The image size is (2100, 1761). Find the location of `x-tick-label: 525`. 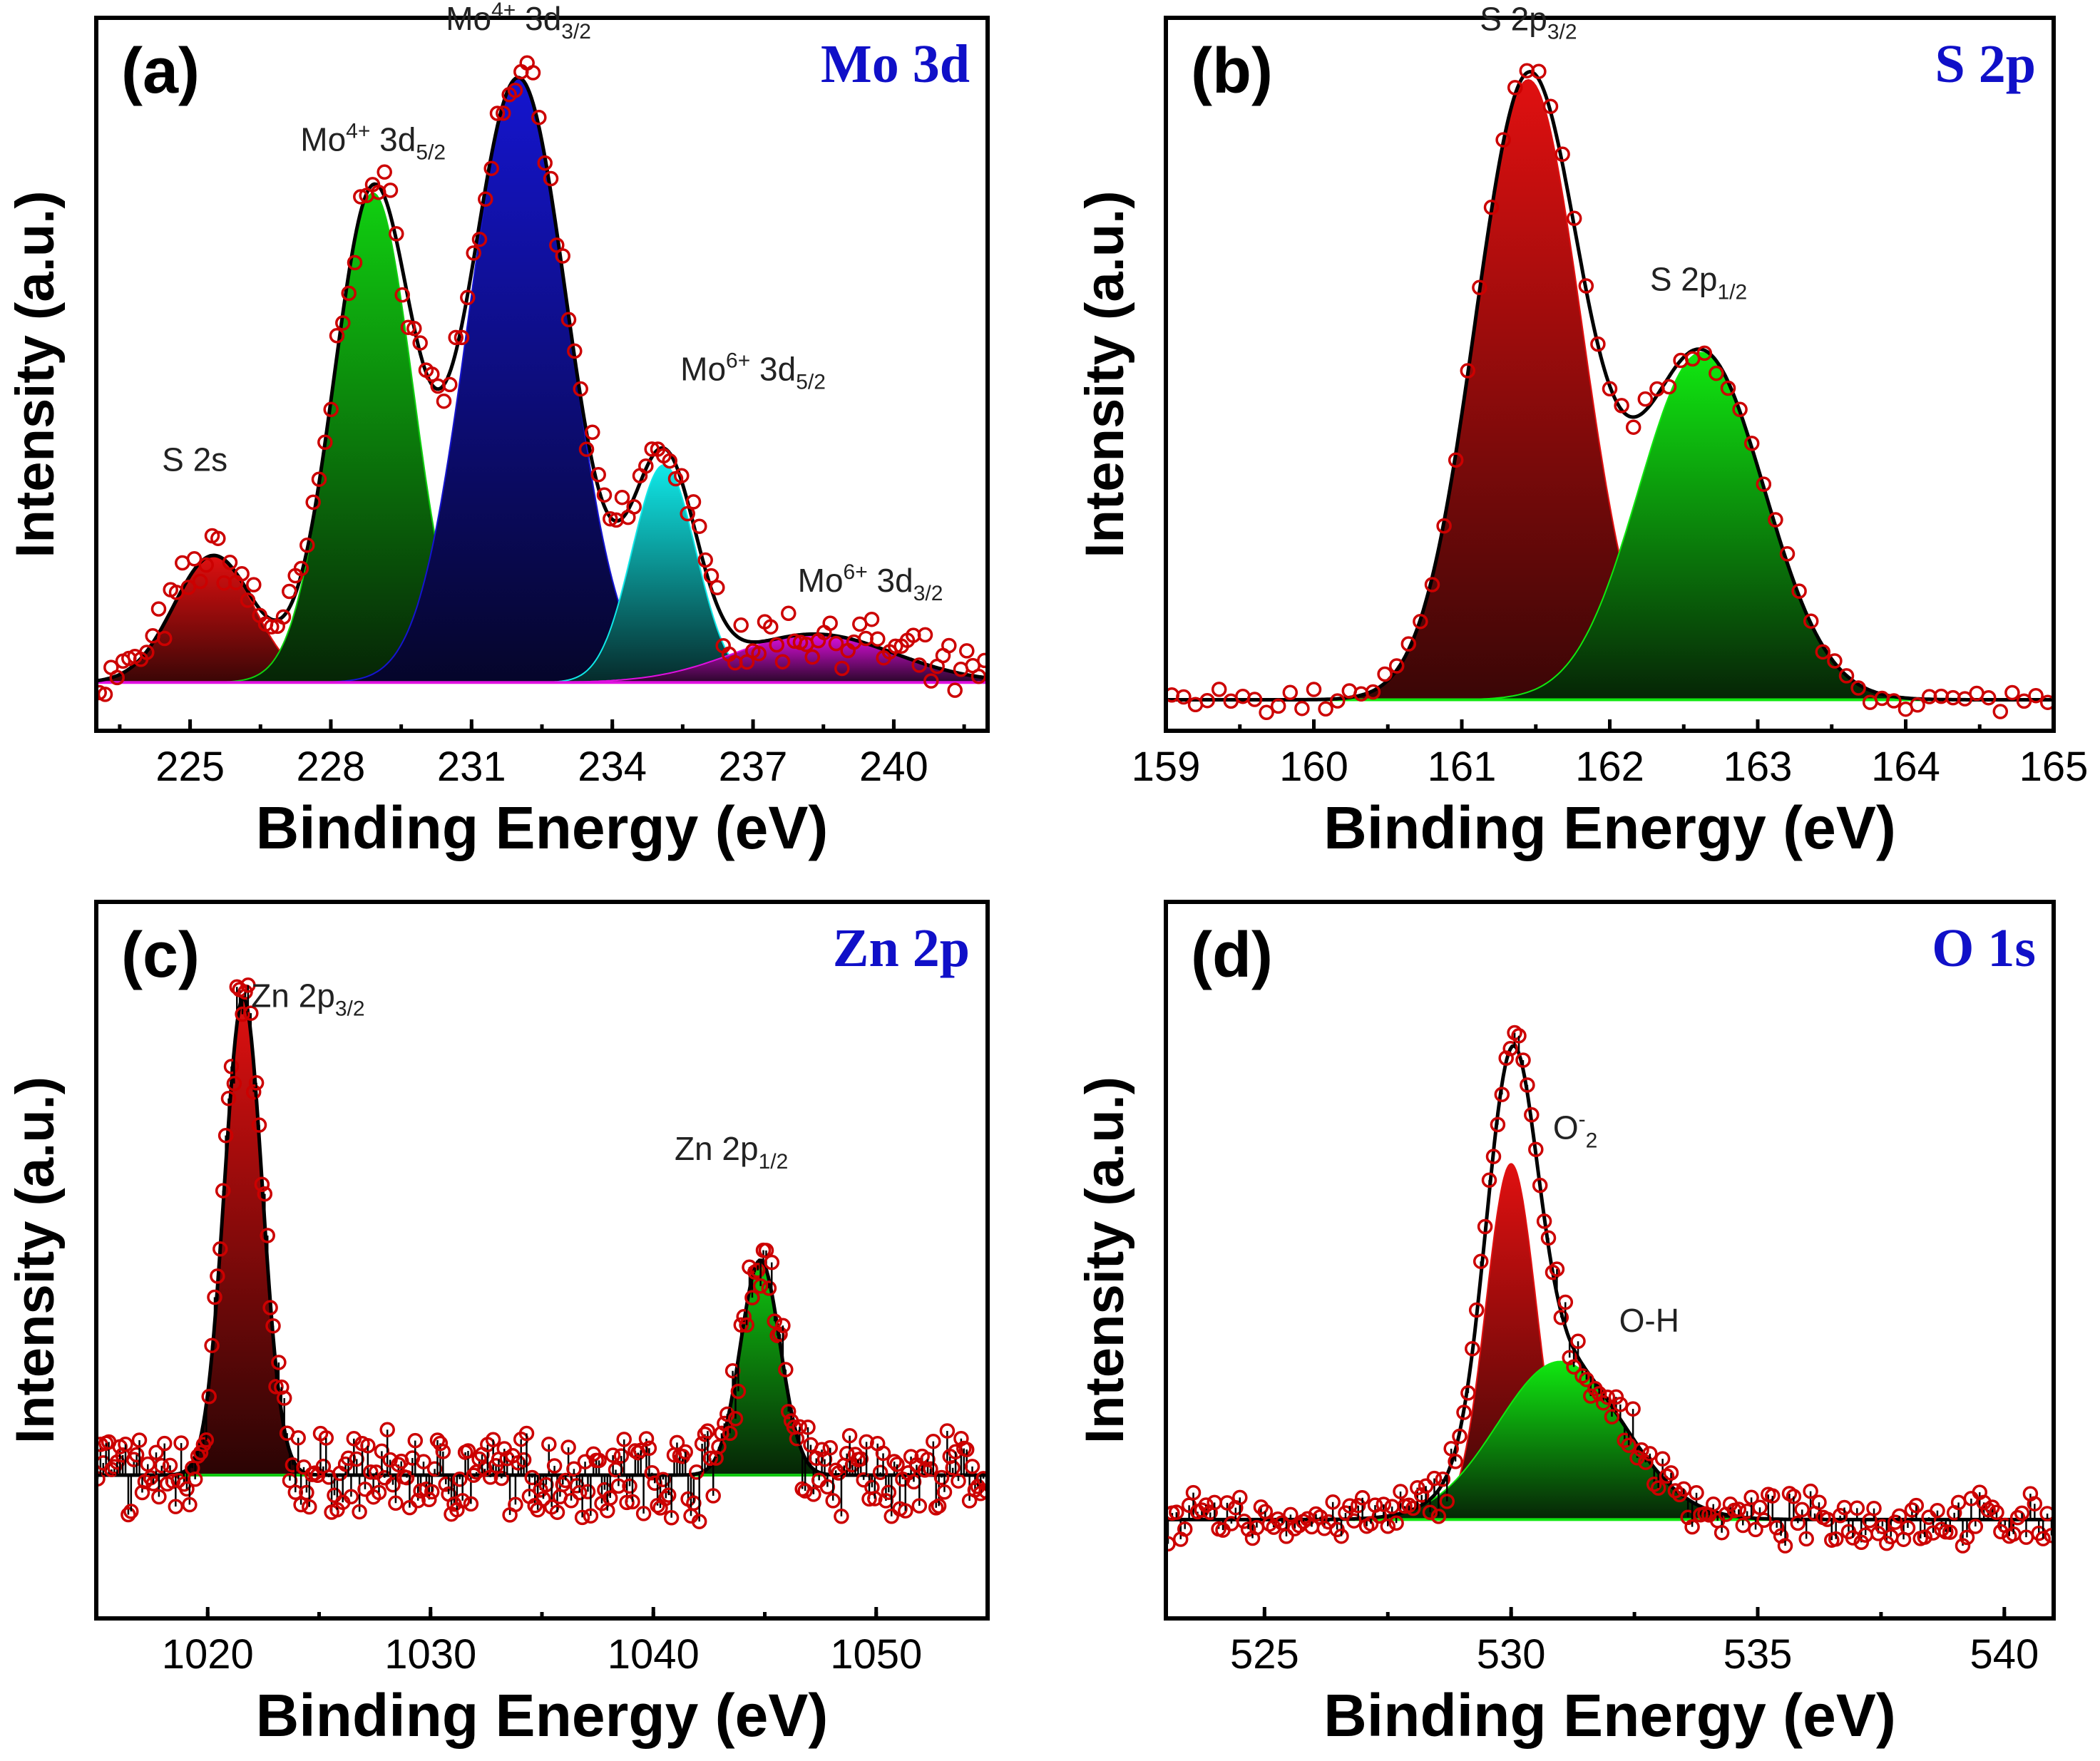

x-tick-label: 525 is located at coordinates (1264, 1654).